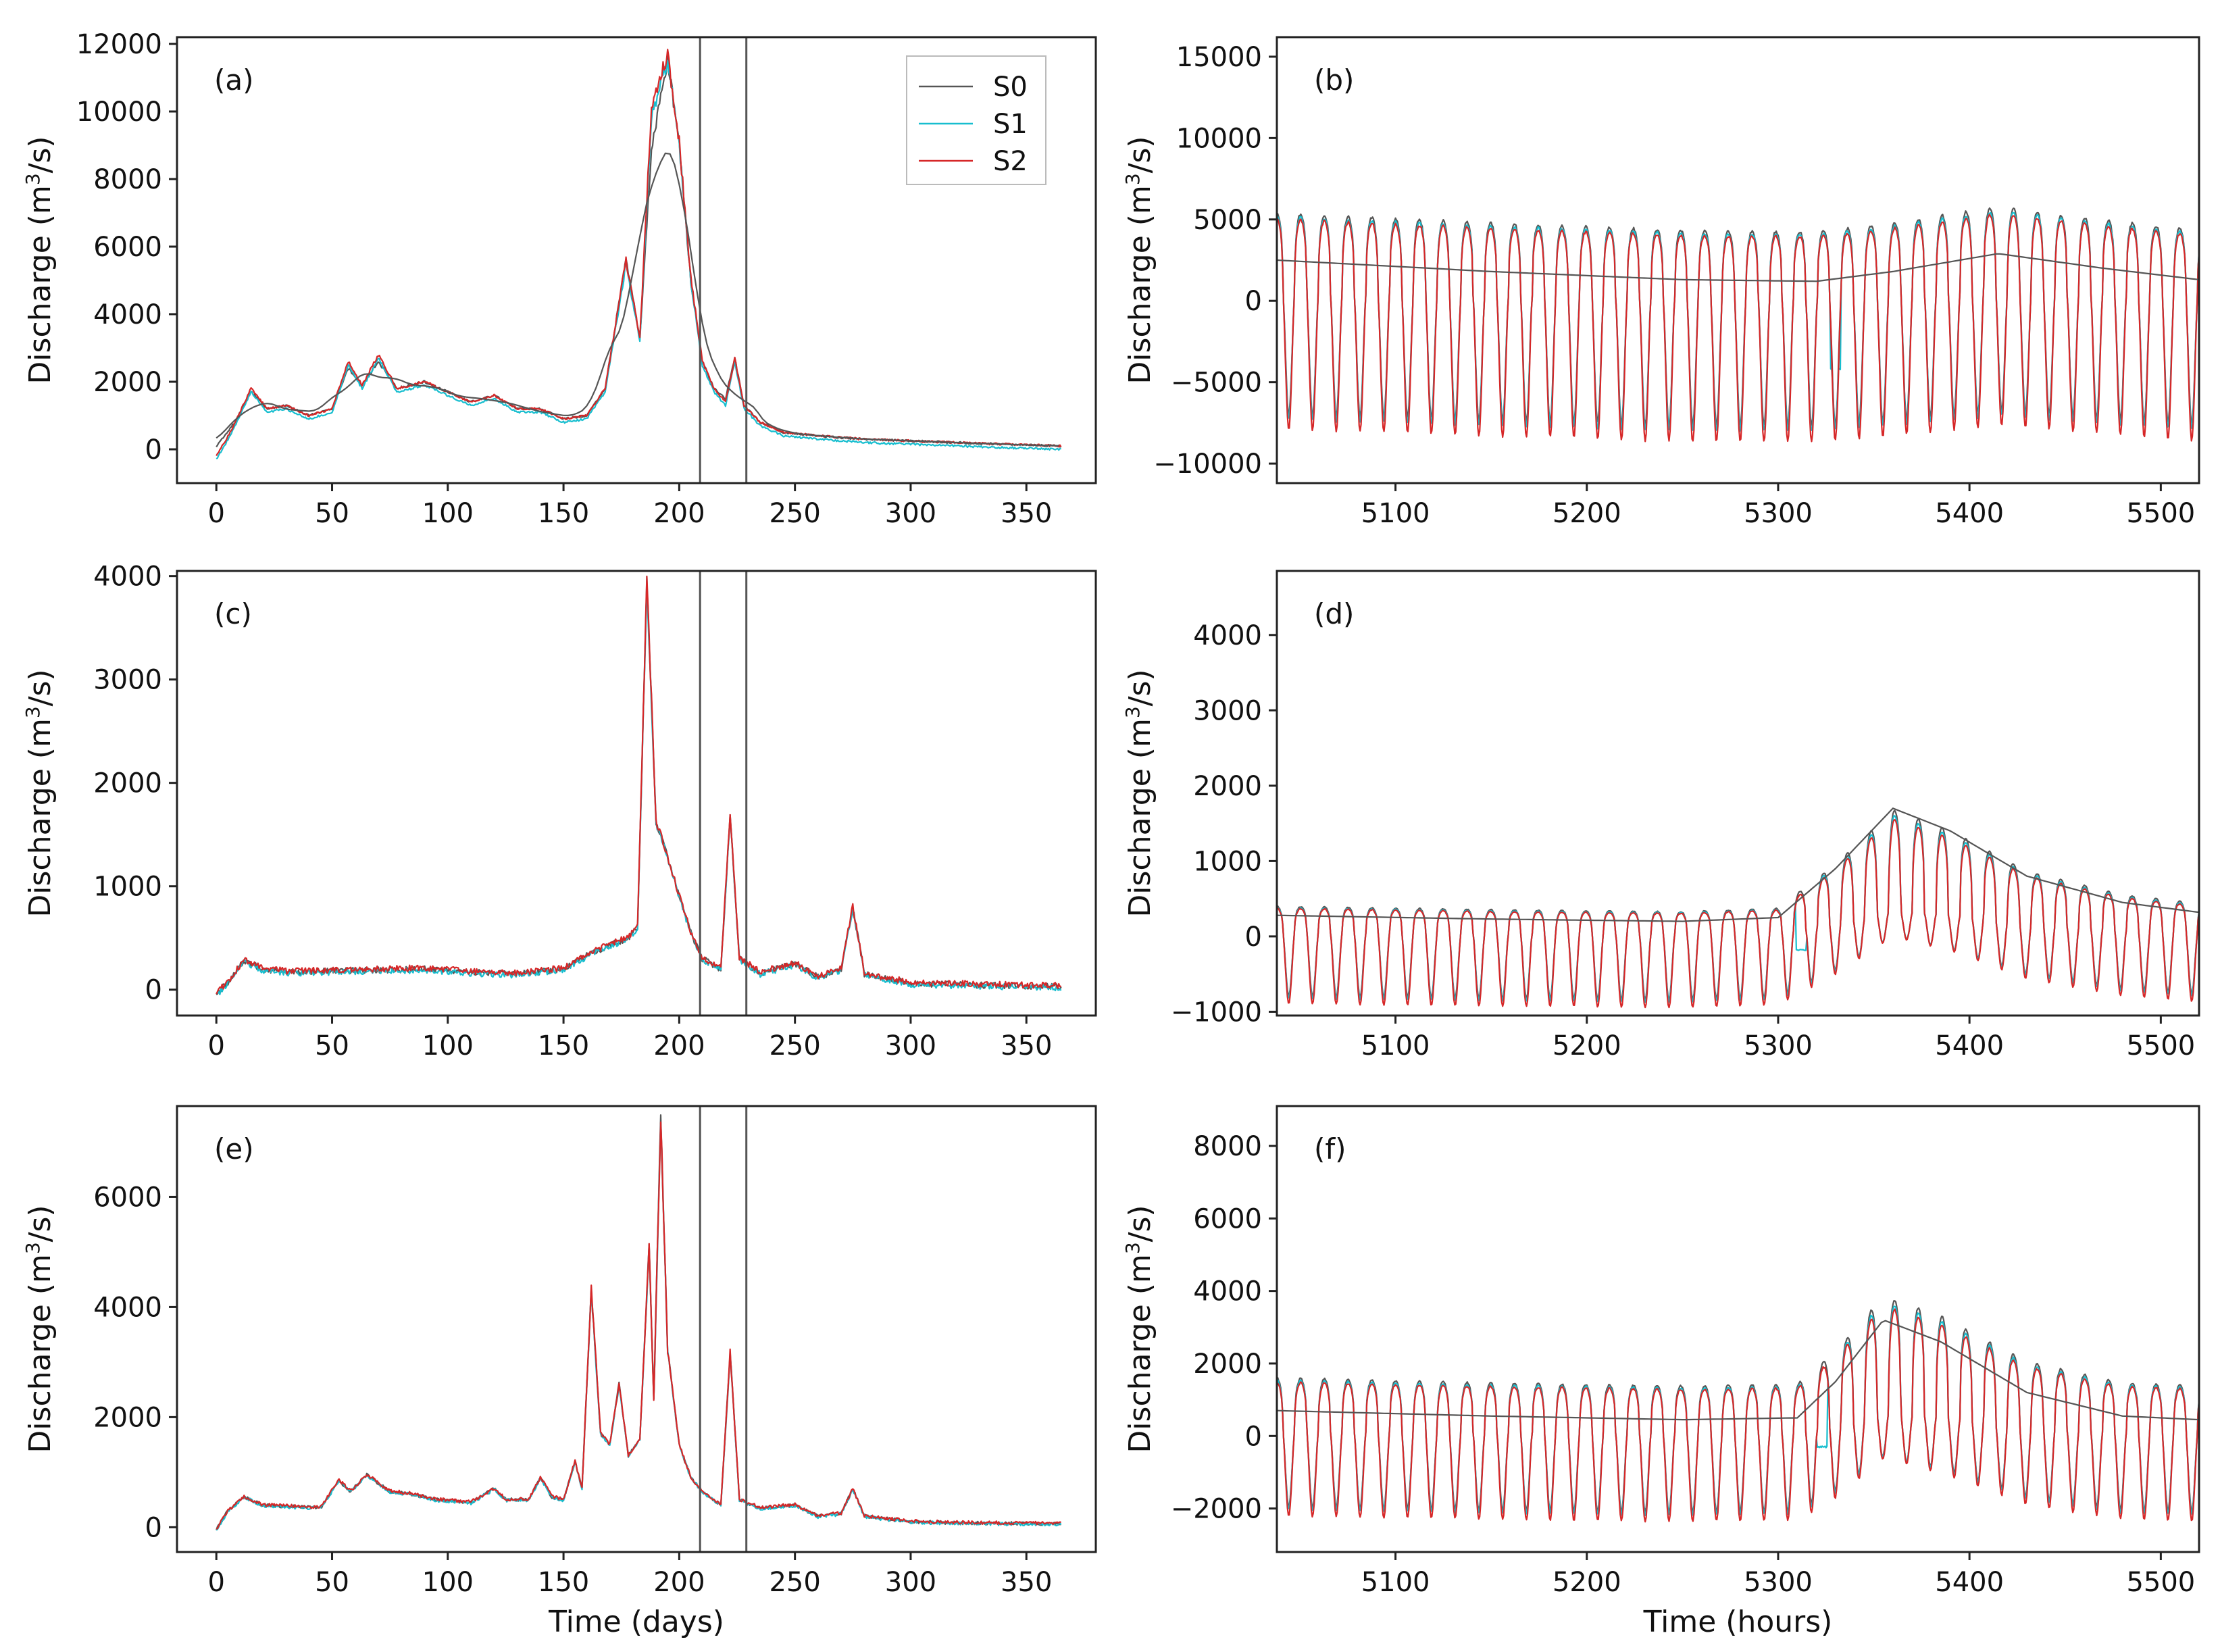 This screenshot has width=2220, height=1652. I want to click on panel-label: (a), so click(234, 80).